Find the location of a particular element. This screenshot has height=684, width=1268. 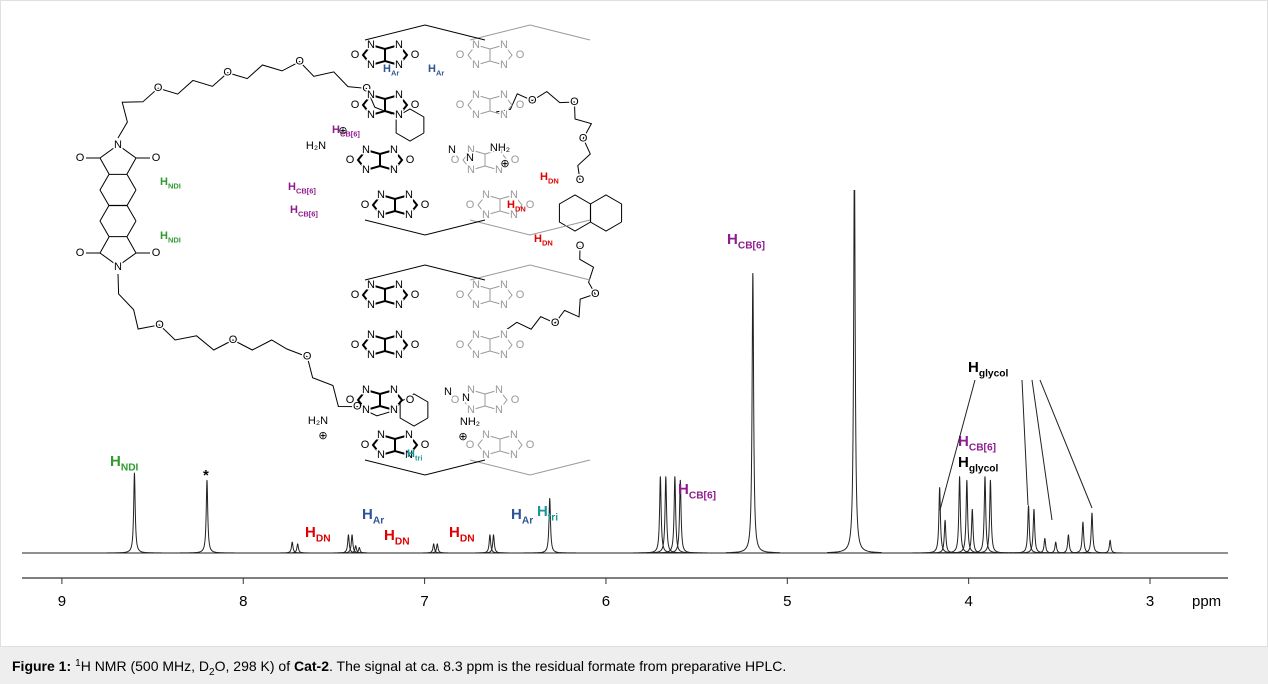

peak-label: HCB[6] is located at coordinates (977, 443).